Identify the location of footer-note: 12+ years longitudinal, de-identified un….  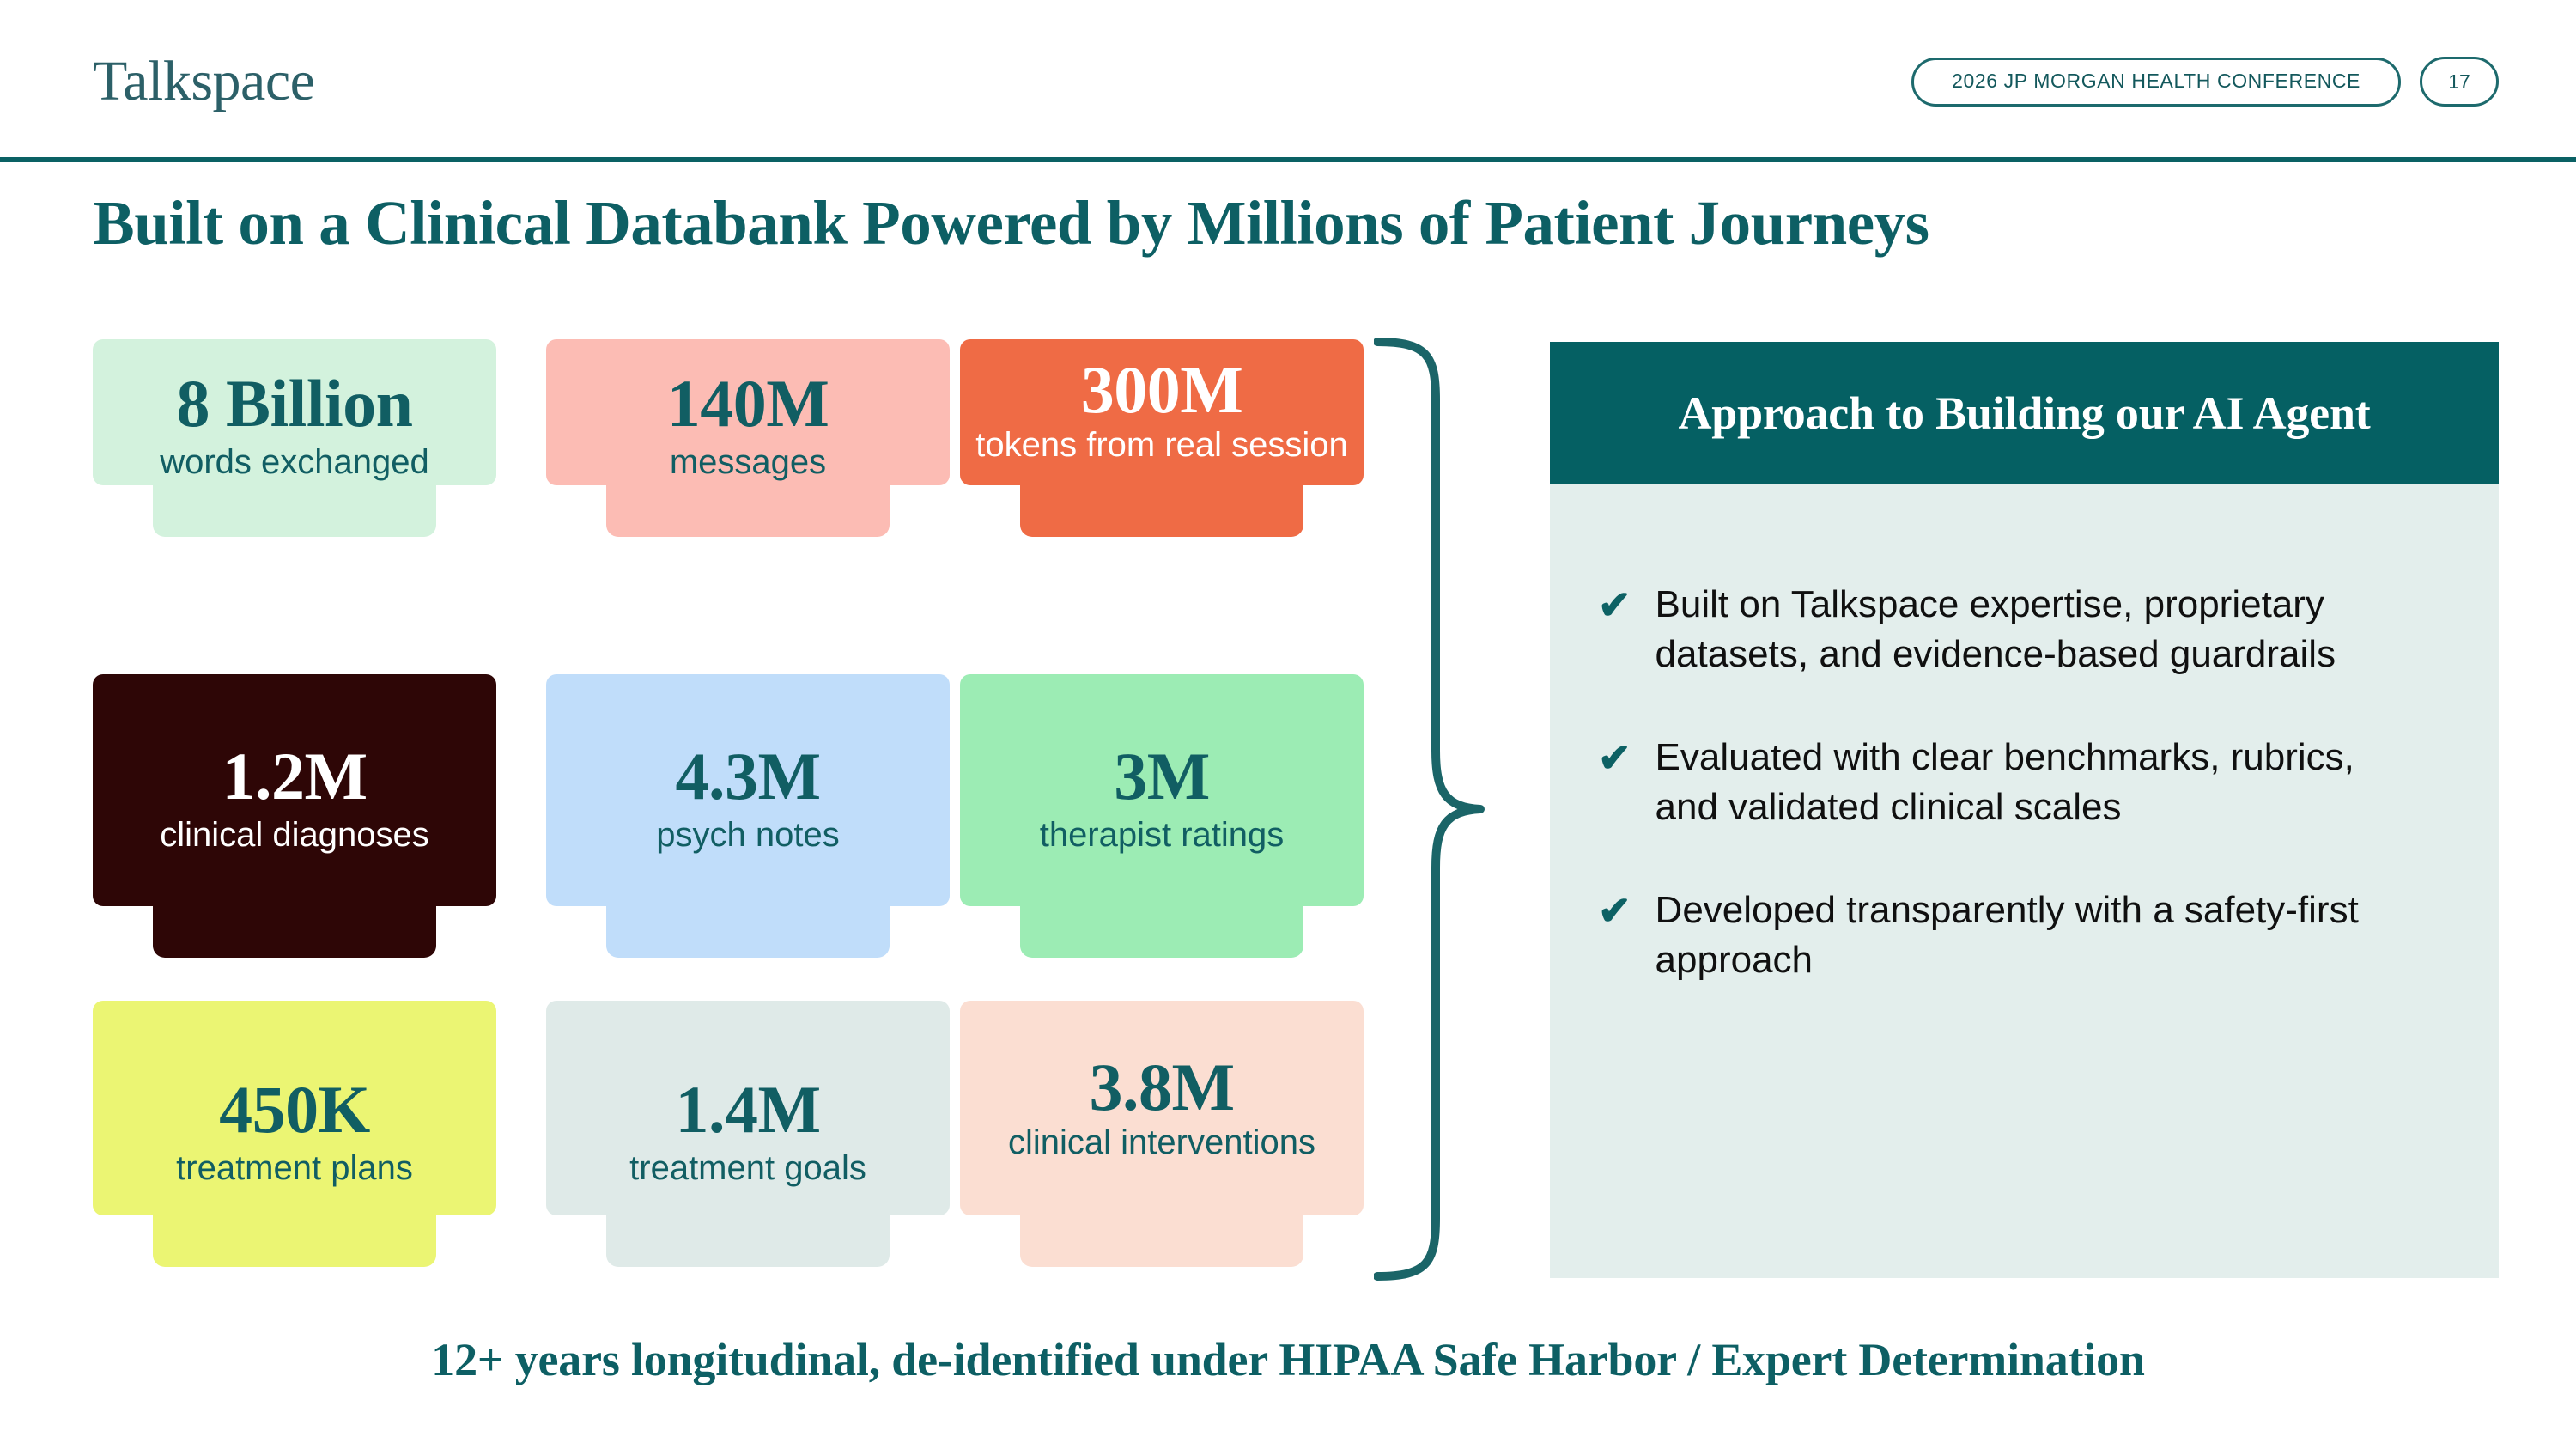
(1288, 1359).